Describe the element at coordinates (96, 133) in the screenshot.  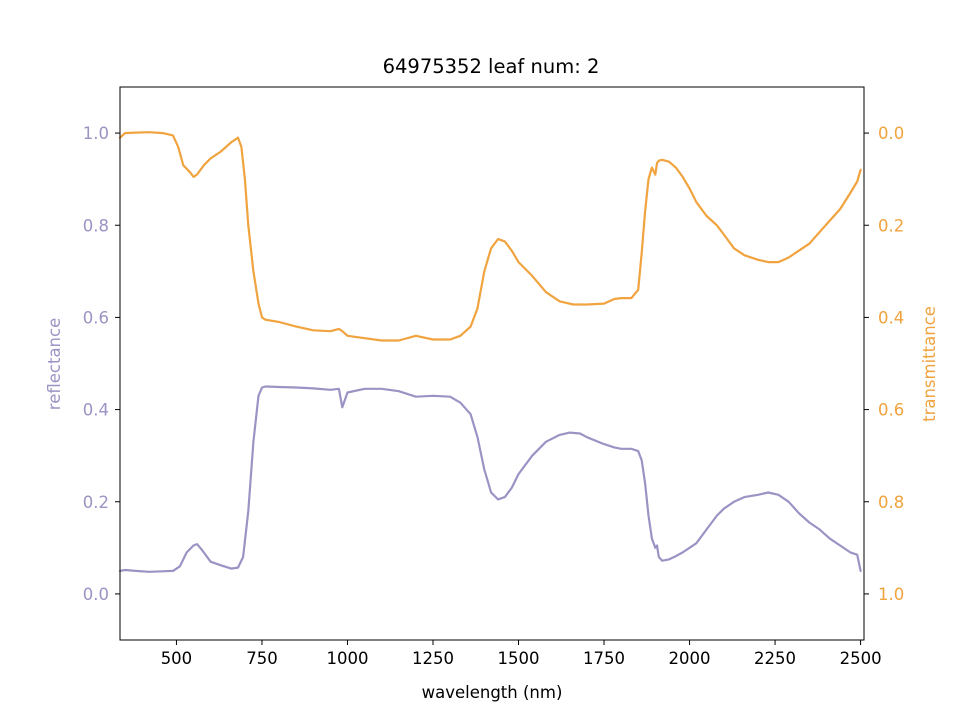
I see `y-tick-label: 1.0` at that location.